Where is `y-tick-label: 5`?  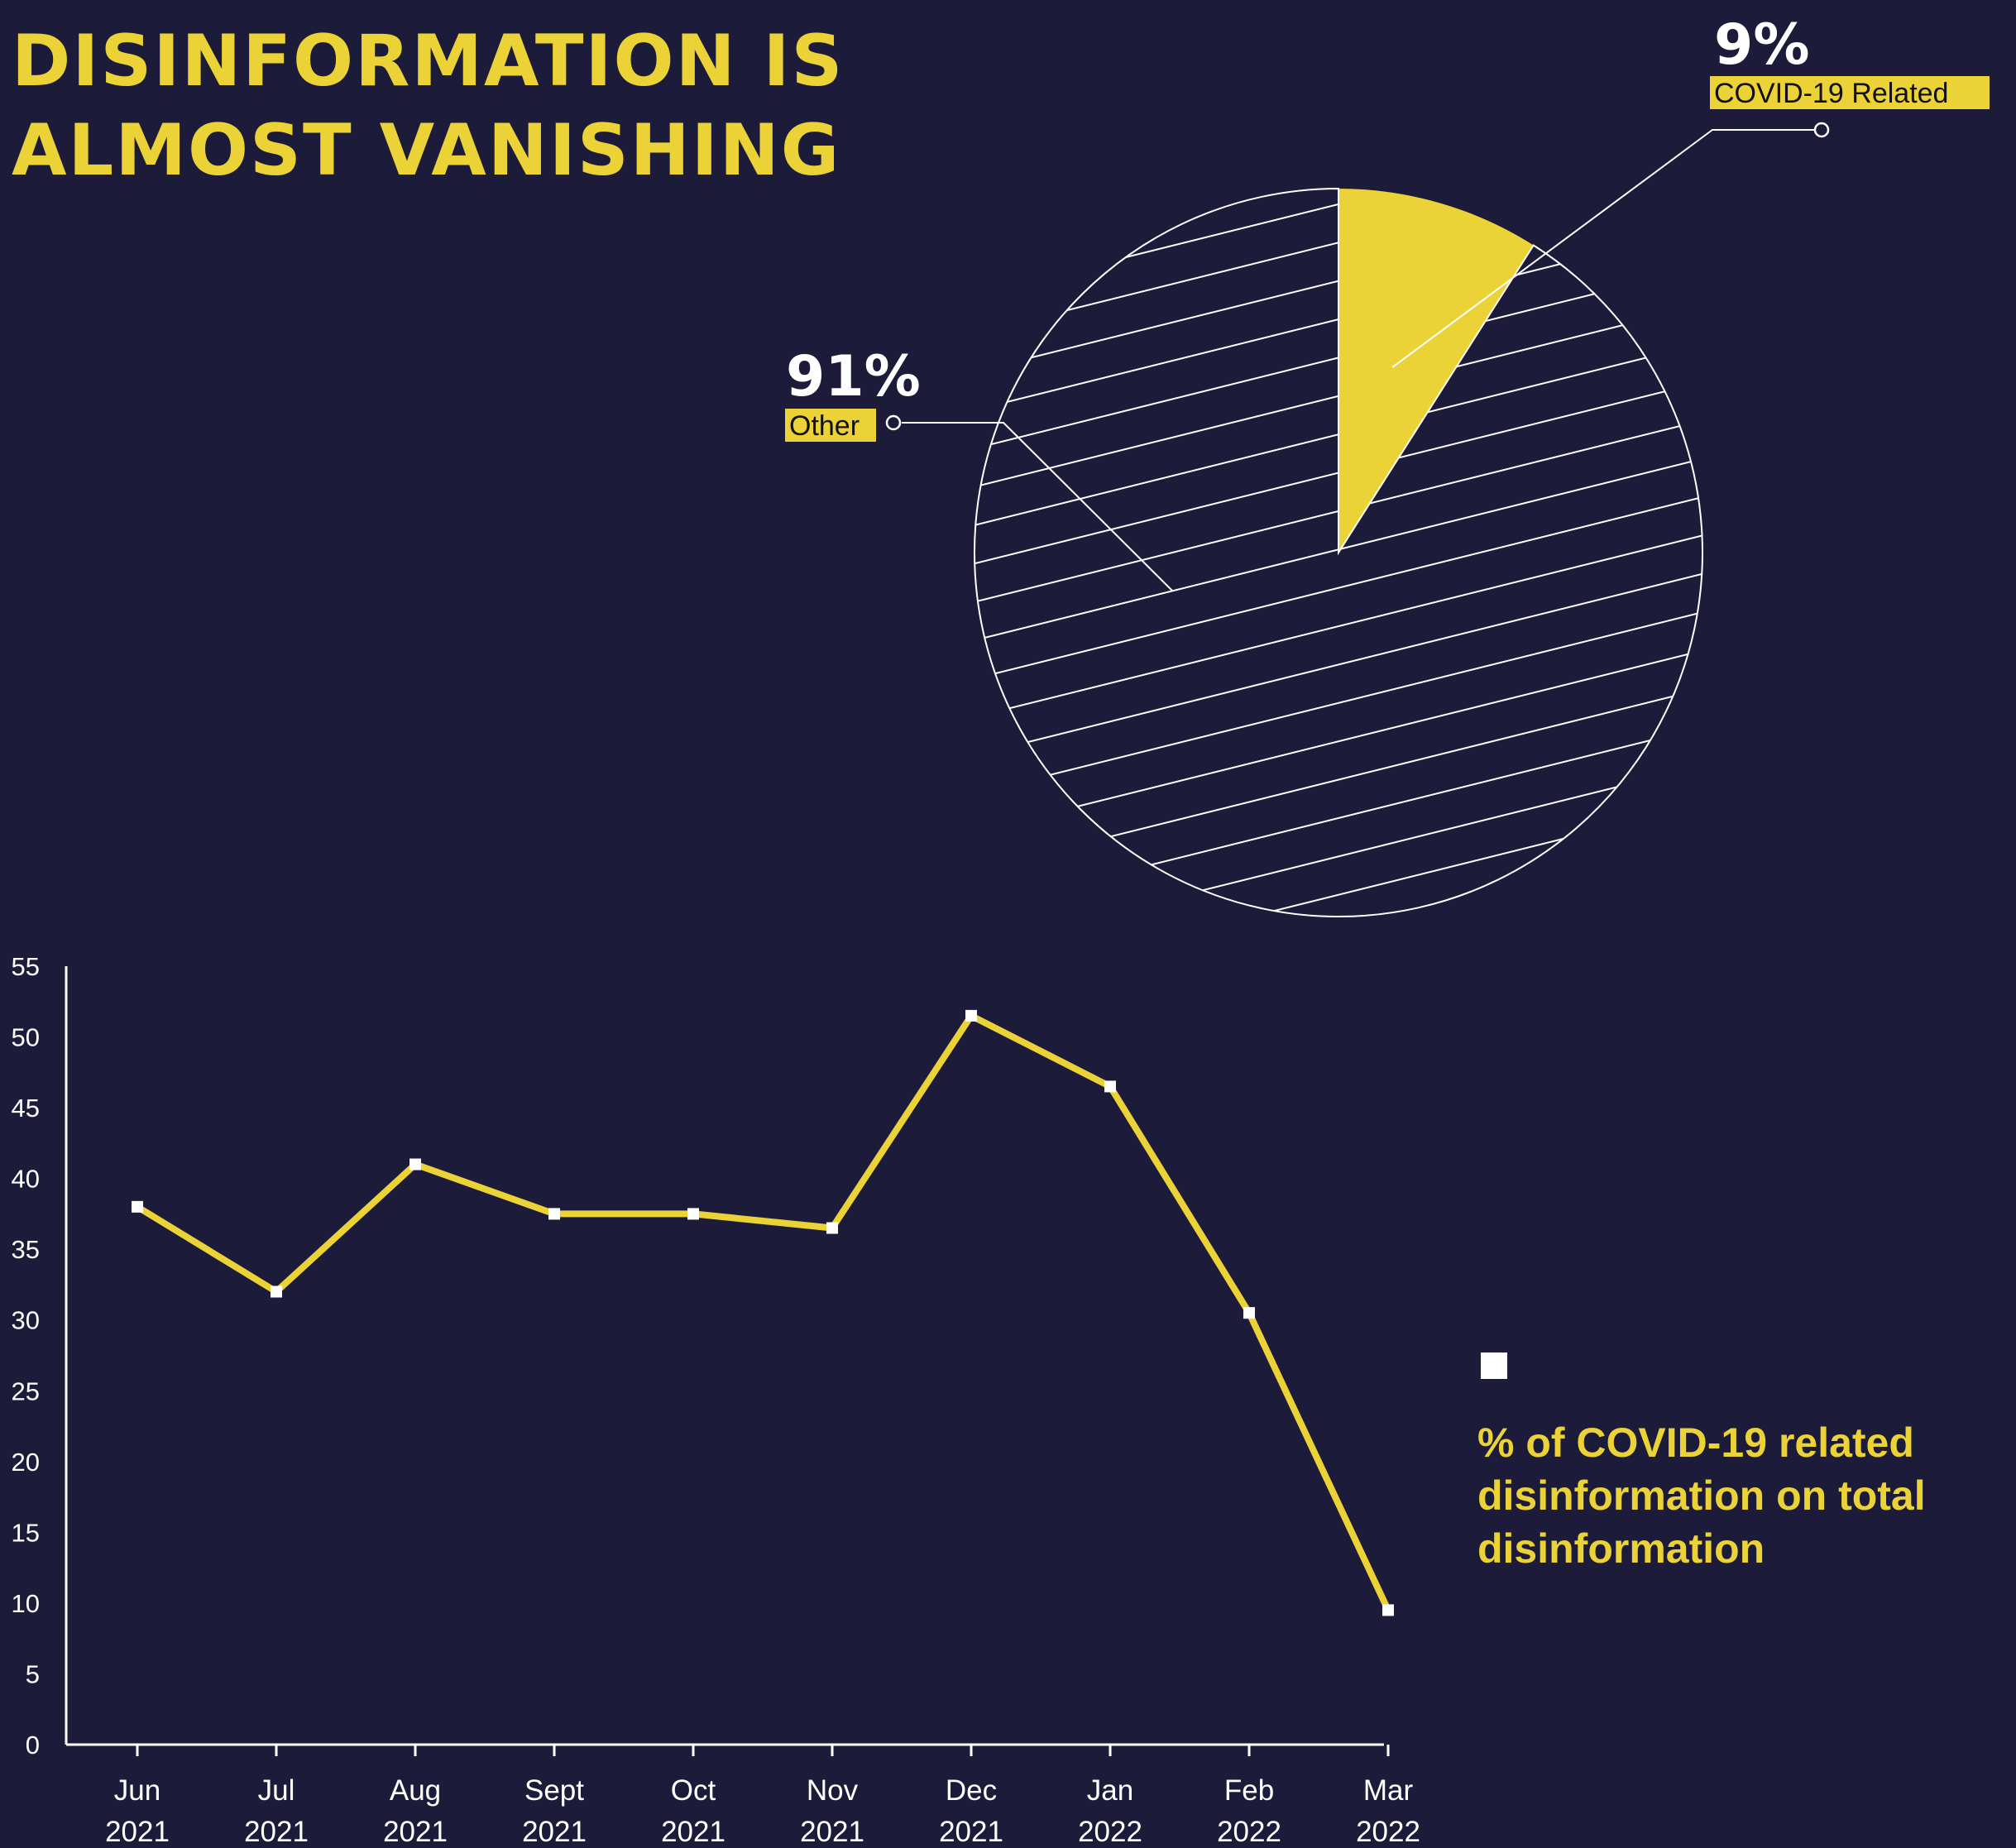
y-tick-label: 5 is located at coordinates (33, 1674).